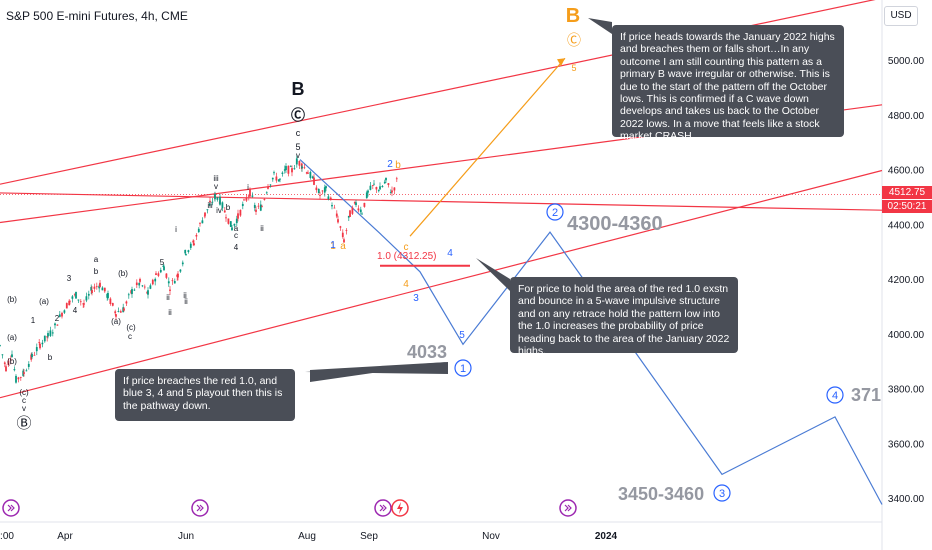 The height and width of the screenshot is (550, 932). I want to click on symbol-title: S&P 500 E-mini Futures, 4h, CME, so click(97, 16).